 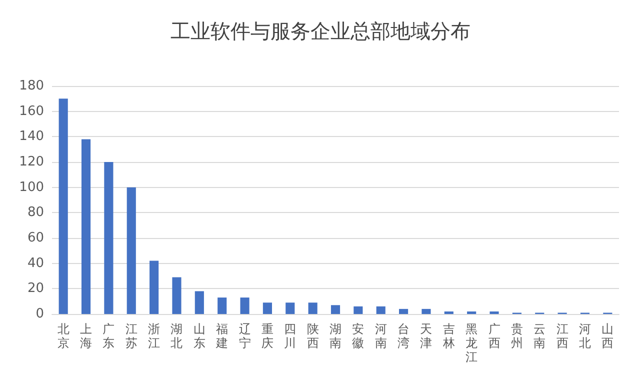 What do you see at coordinates (221, 336) in the screenshot?
I see `x-tick-label: 福建` at bounding box center [221, 336].